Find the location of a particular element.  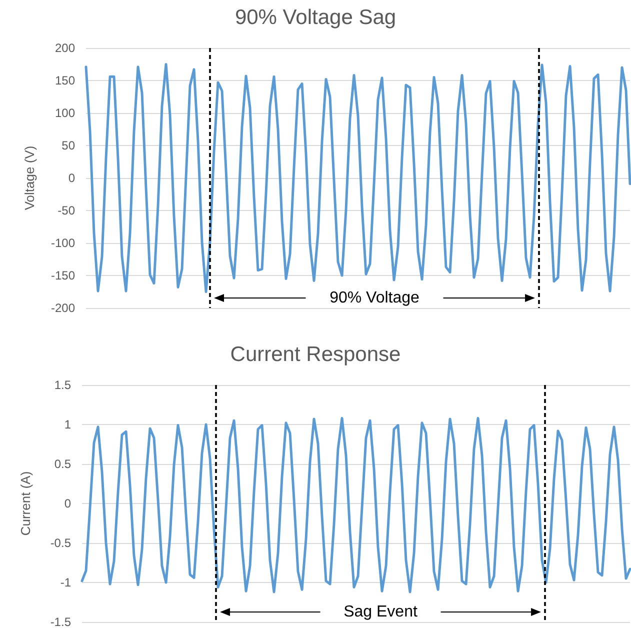

y-tick-label: 1.5 is located at coordinates (63, 385).